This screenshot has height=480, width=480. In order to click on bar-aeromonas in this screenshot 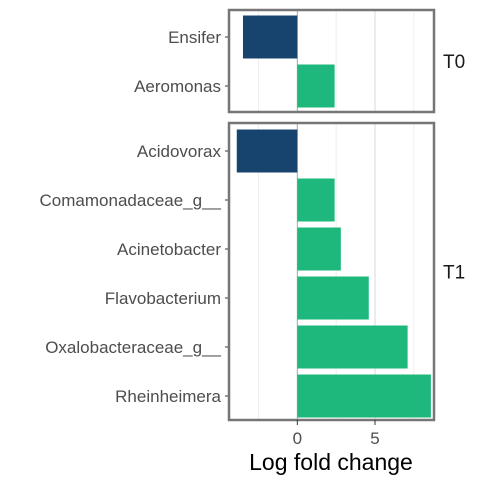, I will do `click(316, 86)`.